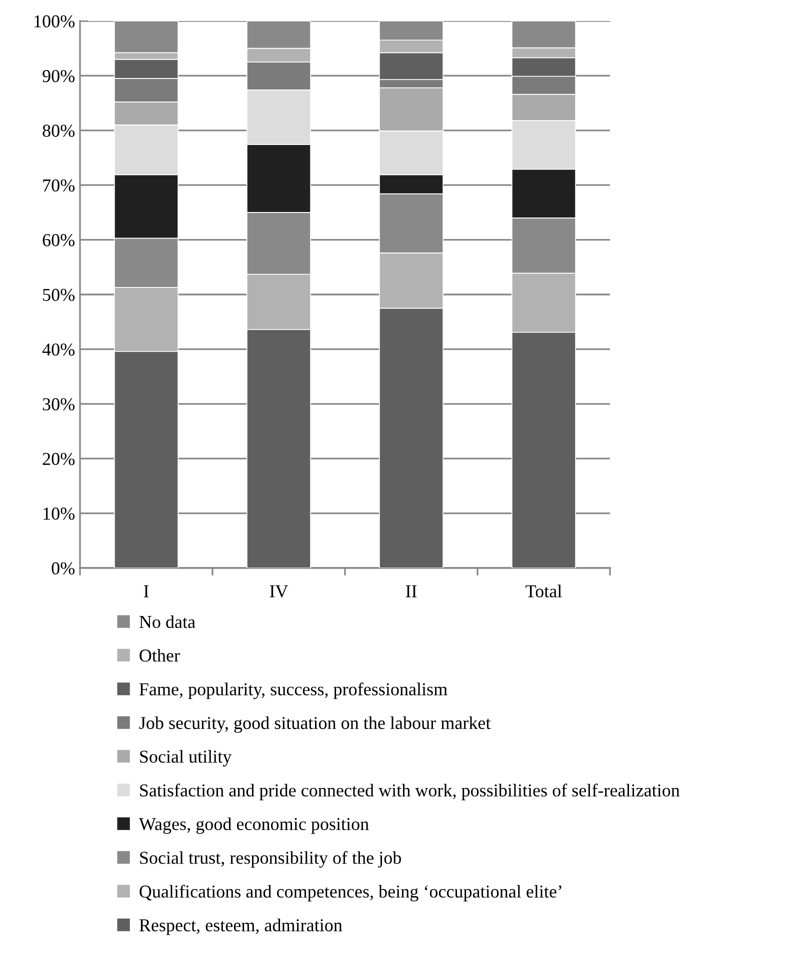  I want to click on y-tick-label: 90%, so click(58, 76).